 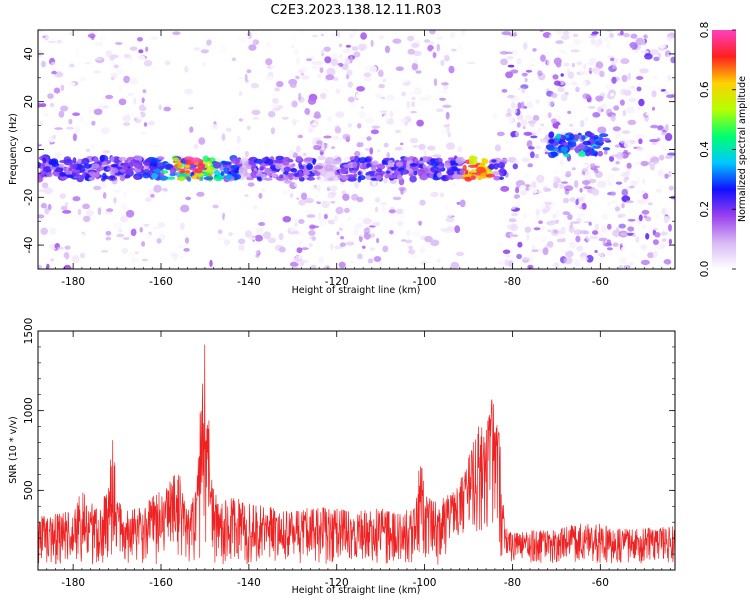 I want to click on colorbar-label: Normalized spectral amplitude, so click(x=742, y=149).